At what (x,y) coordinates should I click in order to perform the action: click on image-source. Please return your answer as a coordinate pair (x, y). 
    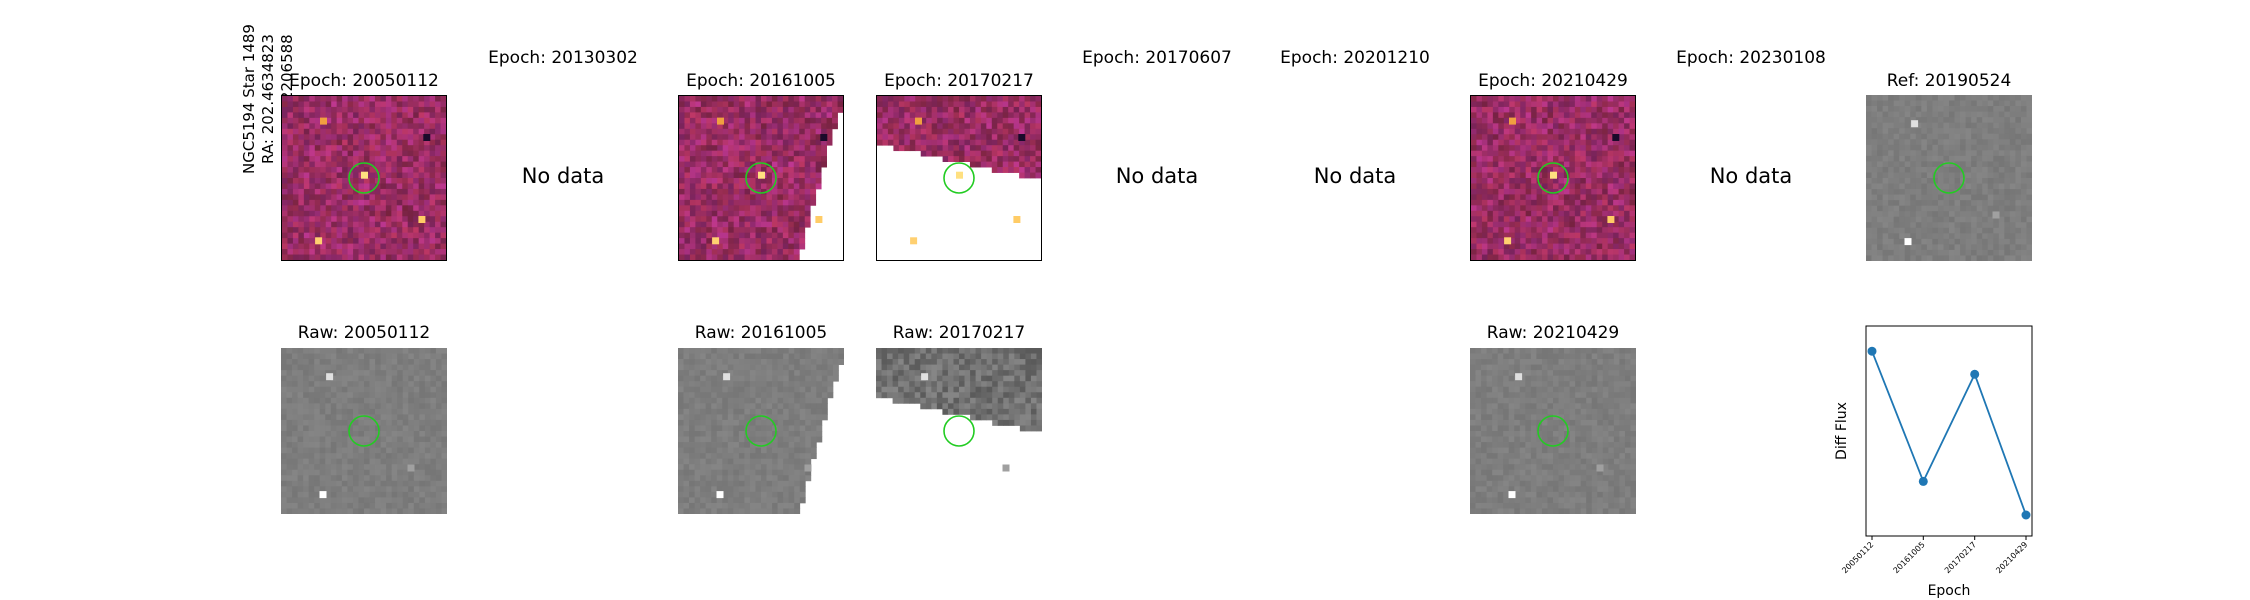
    Looking at the image, I should click on (824, 137).